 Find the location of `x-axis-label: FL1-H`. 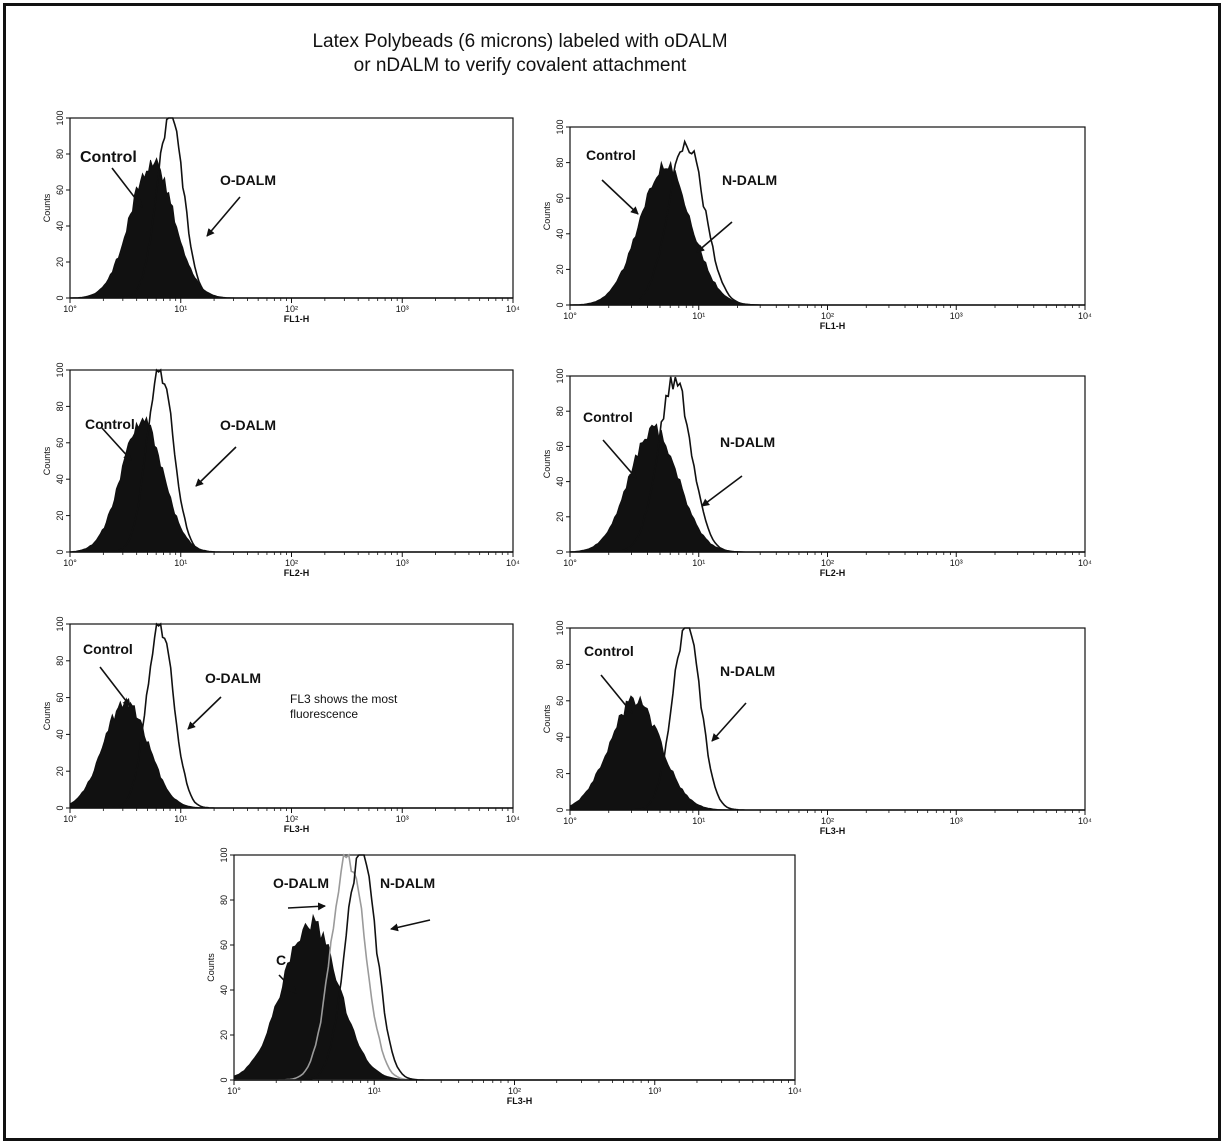

x-axis-label: FL1-H is located at coordinates (297, 319).